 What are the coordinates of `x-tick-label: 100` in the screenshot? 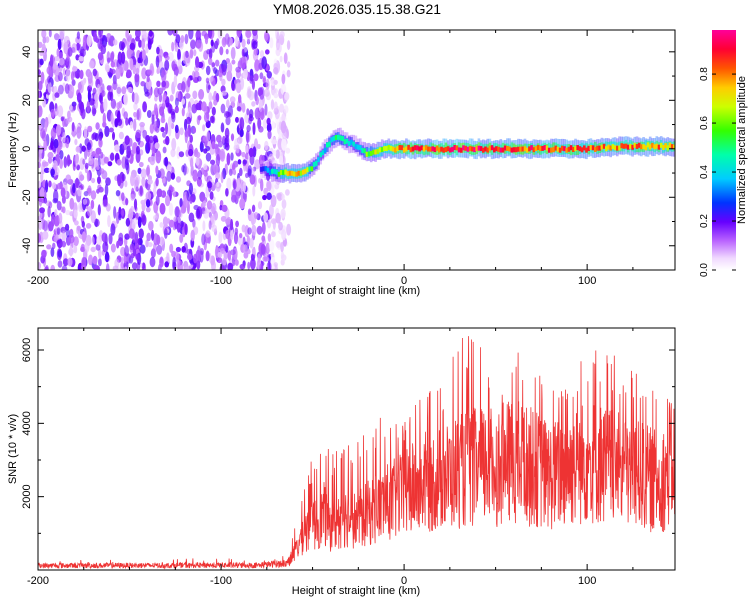 It's located at (587, 581).